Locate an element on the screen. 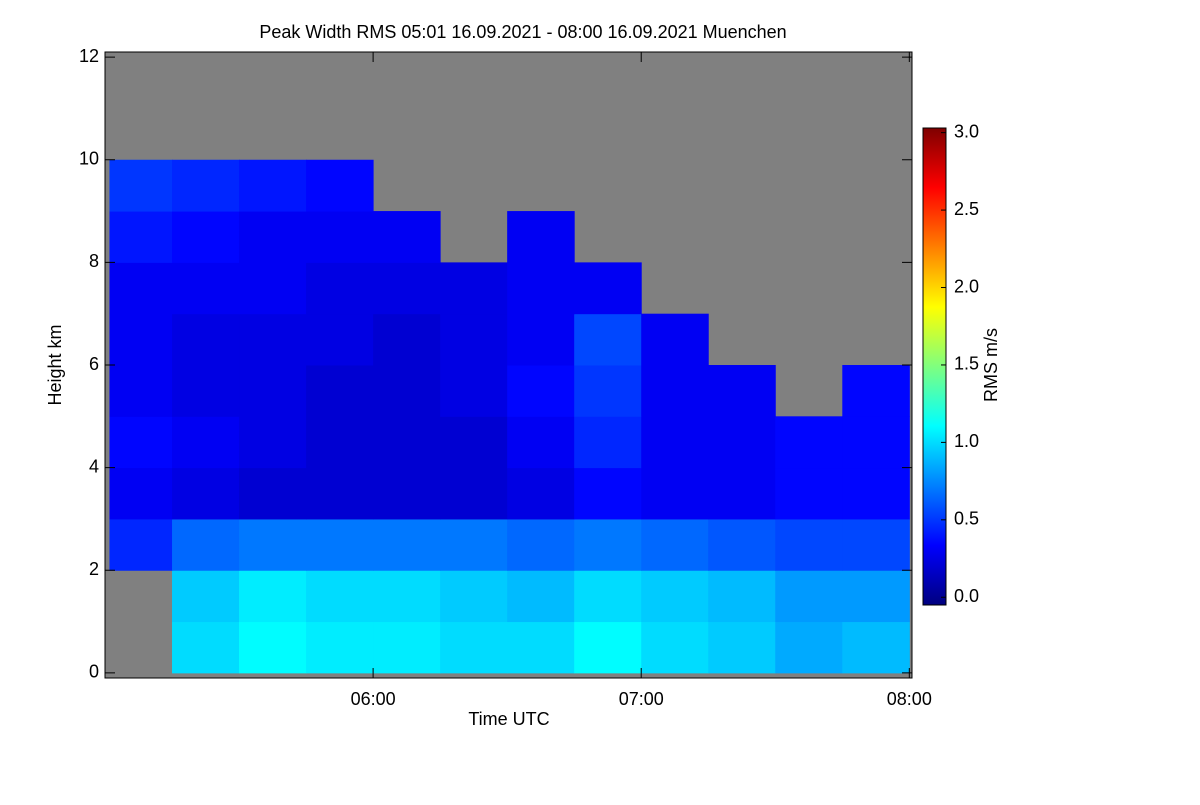 This screenshot has width=1200, height=805. colorbar-tick-label: 0.0 is located at coordinates (966, 596).